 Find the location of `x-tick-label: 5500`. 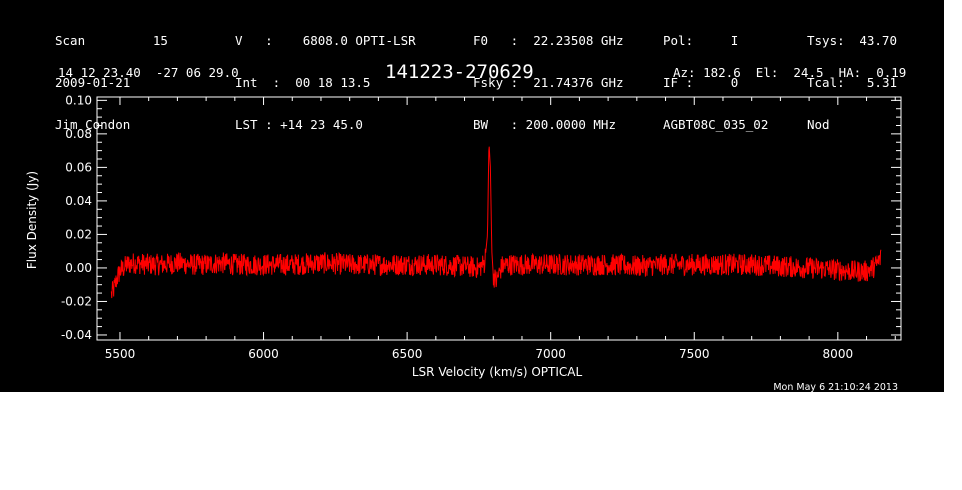

x-tick-label: 5500 is located at coordinates (120, 354).